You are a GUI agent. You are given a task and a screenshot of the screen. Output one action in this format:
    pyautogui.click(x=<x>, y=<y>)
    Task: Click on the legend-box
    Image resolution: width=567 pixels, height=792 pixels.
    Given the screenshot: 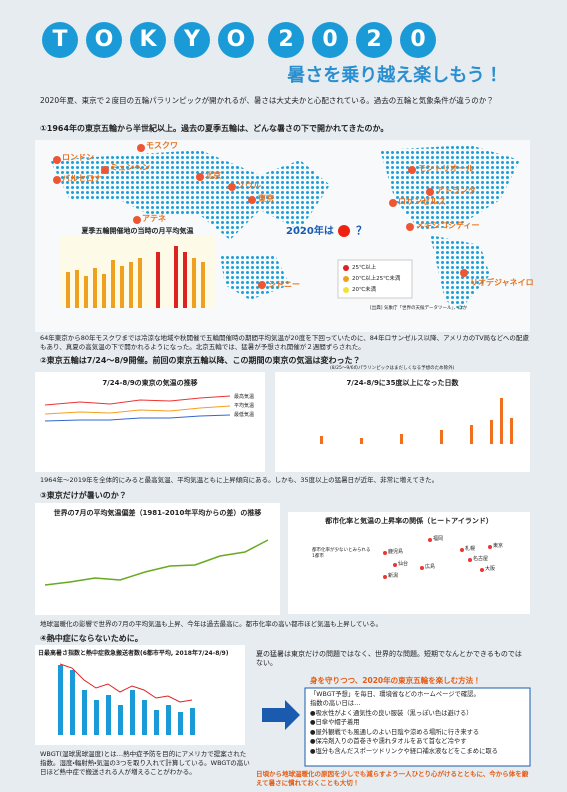 What is the action you would take?
    pyautogui.click(x=375, y=279)
    